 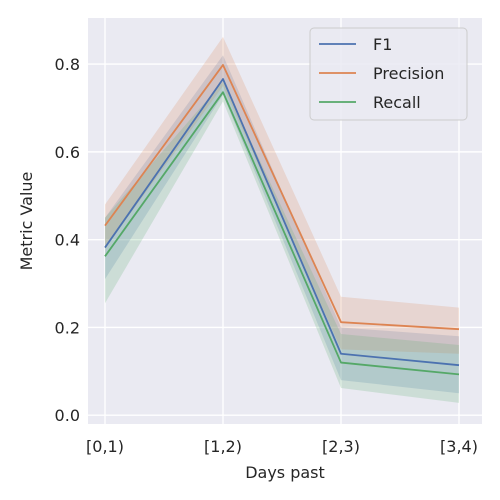 I want to click on x-tick-label: [1,2), so click(x=223, y=446).